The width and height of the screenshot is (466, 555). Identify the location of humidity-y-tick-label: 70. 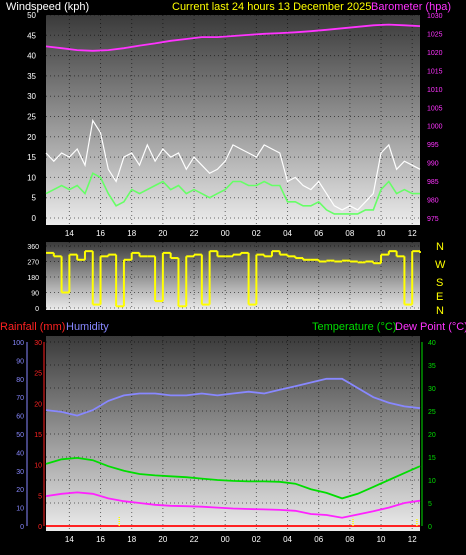
(20, 398).